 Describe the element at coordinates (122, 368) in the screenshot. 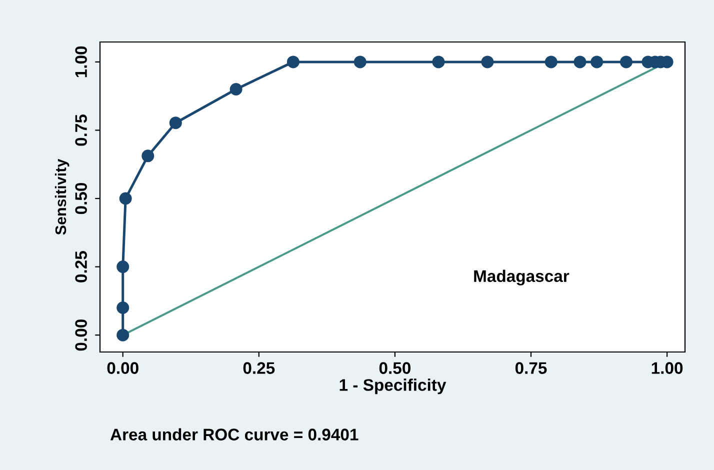

I see `x-tick-label: 0.00` at that location.